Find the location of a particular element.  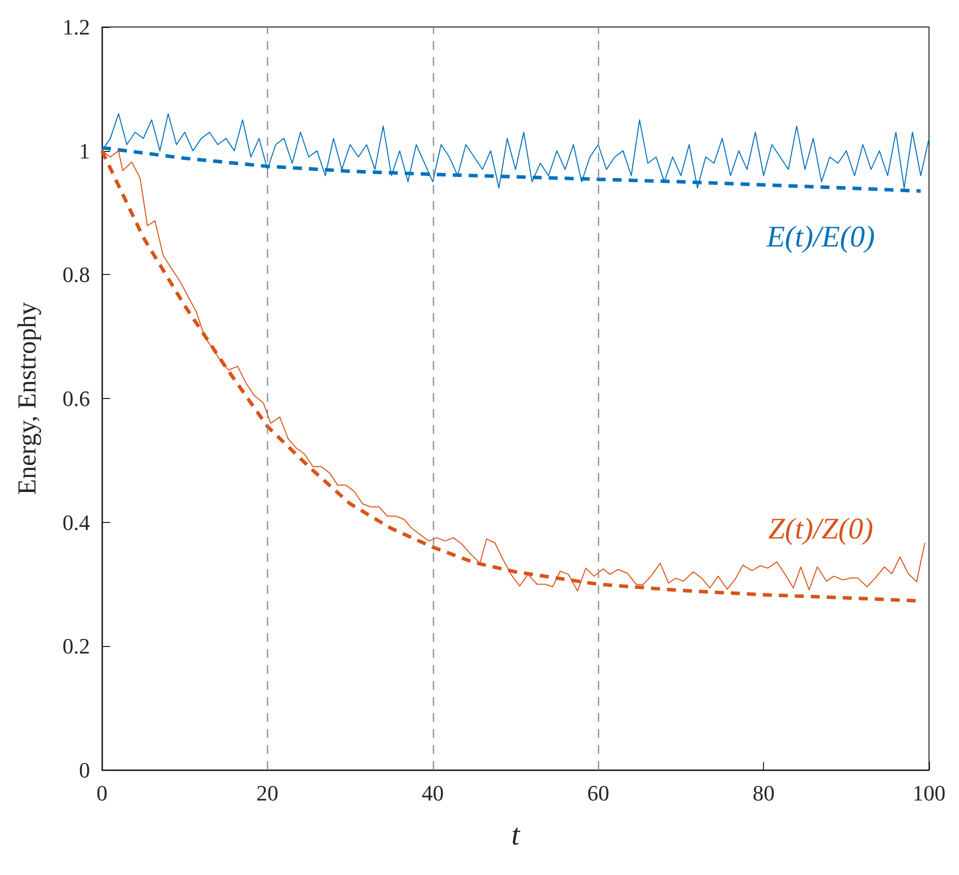

x-tick-label: 40 is located at coordinates (433, 793).